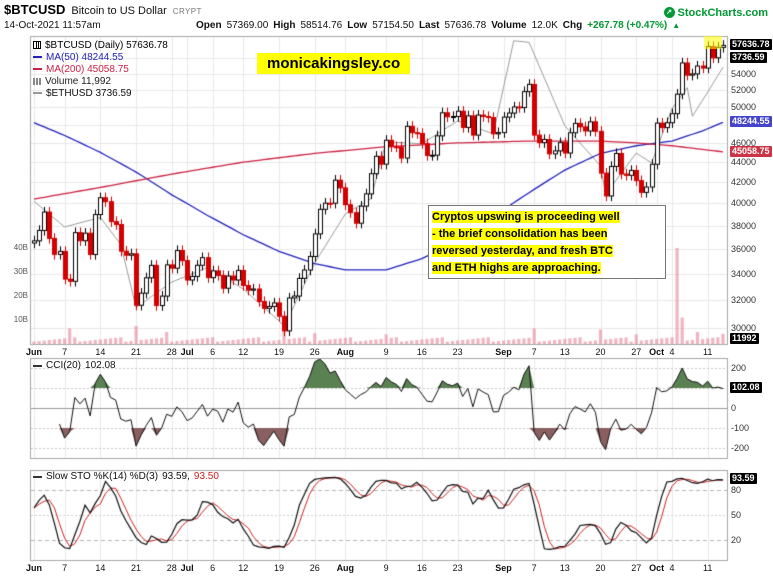 The image size is (773, 585). What do you see at coordinates (713, 42) in the screenshot?
I see `highlight-marker` at bounding box center [713, 42].